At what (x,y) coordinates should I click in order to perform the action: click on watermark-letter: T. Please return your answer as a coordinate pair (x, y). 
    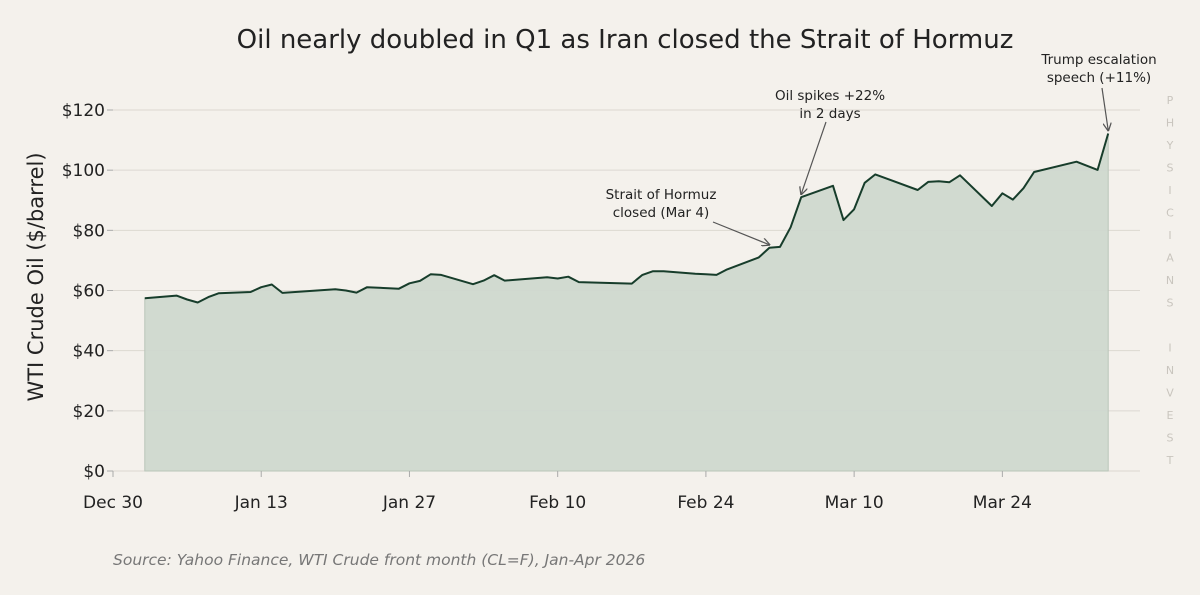
    Looking at the image, I should click on (1170, 460).